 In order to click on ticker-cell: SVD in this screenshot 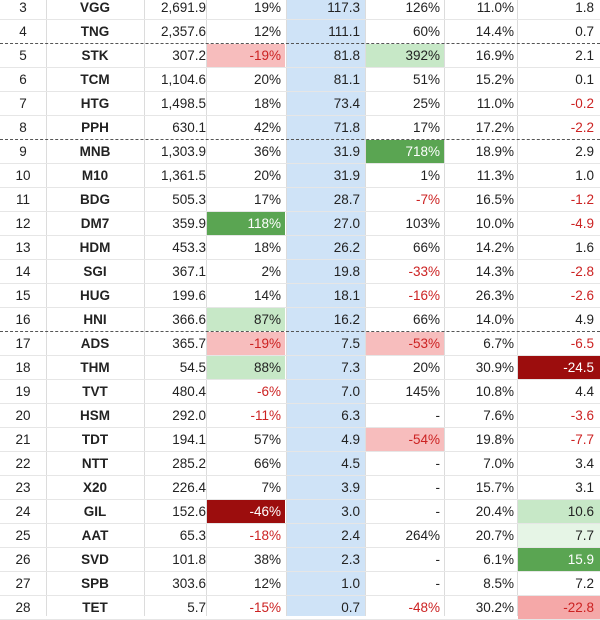, I will do `click(95, 559)`.